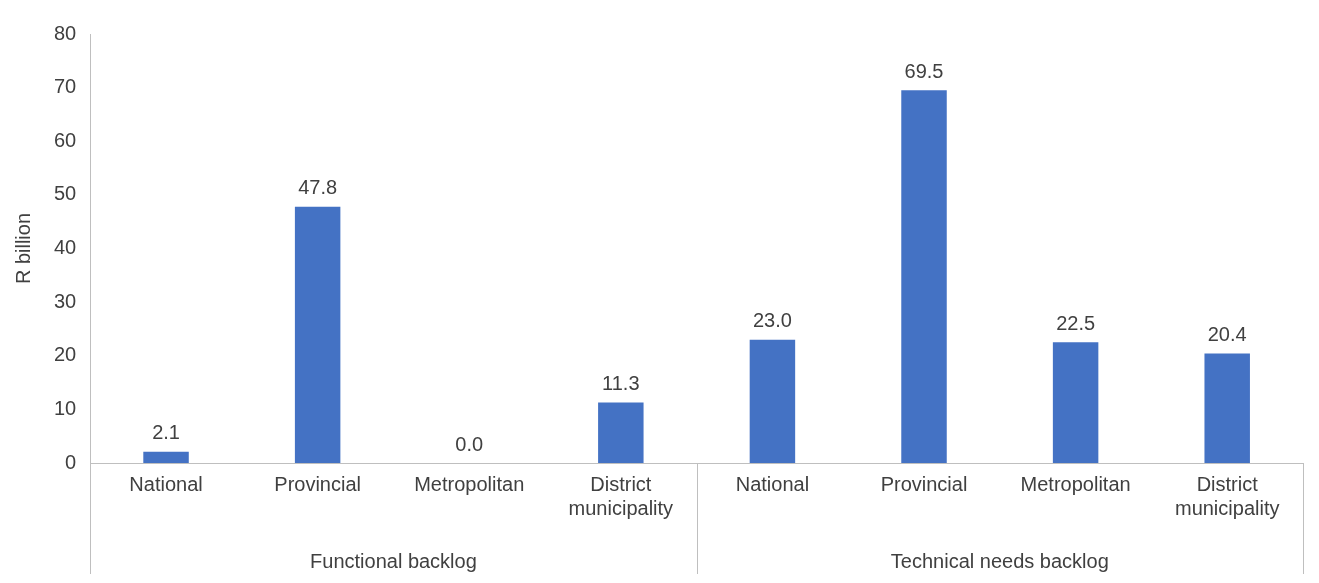 Image resolution: width=1319 pixels, height=583 pixels. Describe the element at coordinates (65, 32) in the screenshot. I see `y-tick-label: 80` at that location.